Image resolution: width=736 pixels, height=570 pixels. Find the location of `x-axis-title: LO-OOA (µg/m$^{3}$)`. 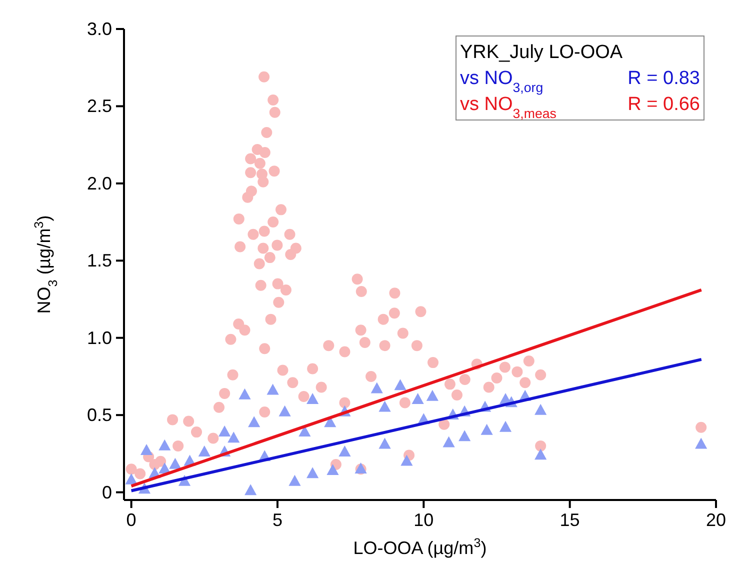

x-axis-title: LO-OOA (µg/m$^{3}$) is located at coordinates (420, 547).